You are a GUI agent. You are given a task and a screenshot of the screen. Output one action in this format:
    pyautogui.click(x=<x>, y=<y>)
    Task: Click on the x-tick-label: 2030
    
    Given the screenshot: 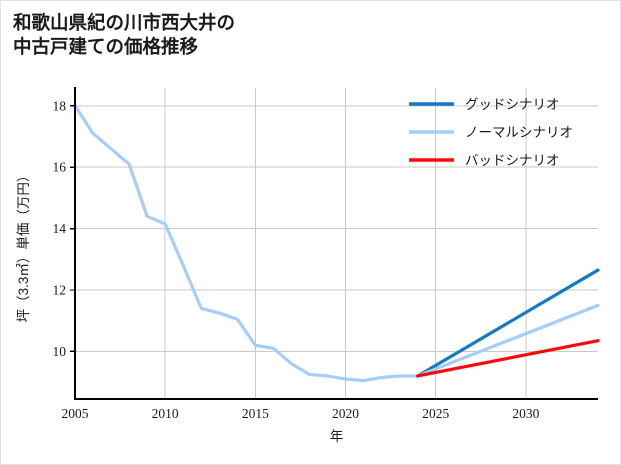 What is the action you would take?
    pyautogui.click(x=525, y=413)
    